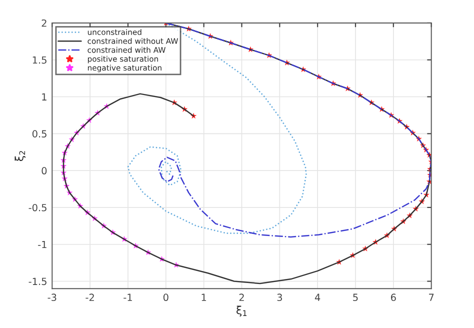 Image resolution: width=474 pixels, height=328 pixels. Describe the element at coordinates (317, 297) in the screenshot. I see `x-tick-label: 4` at that location.